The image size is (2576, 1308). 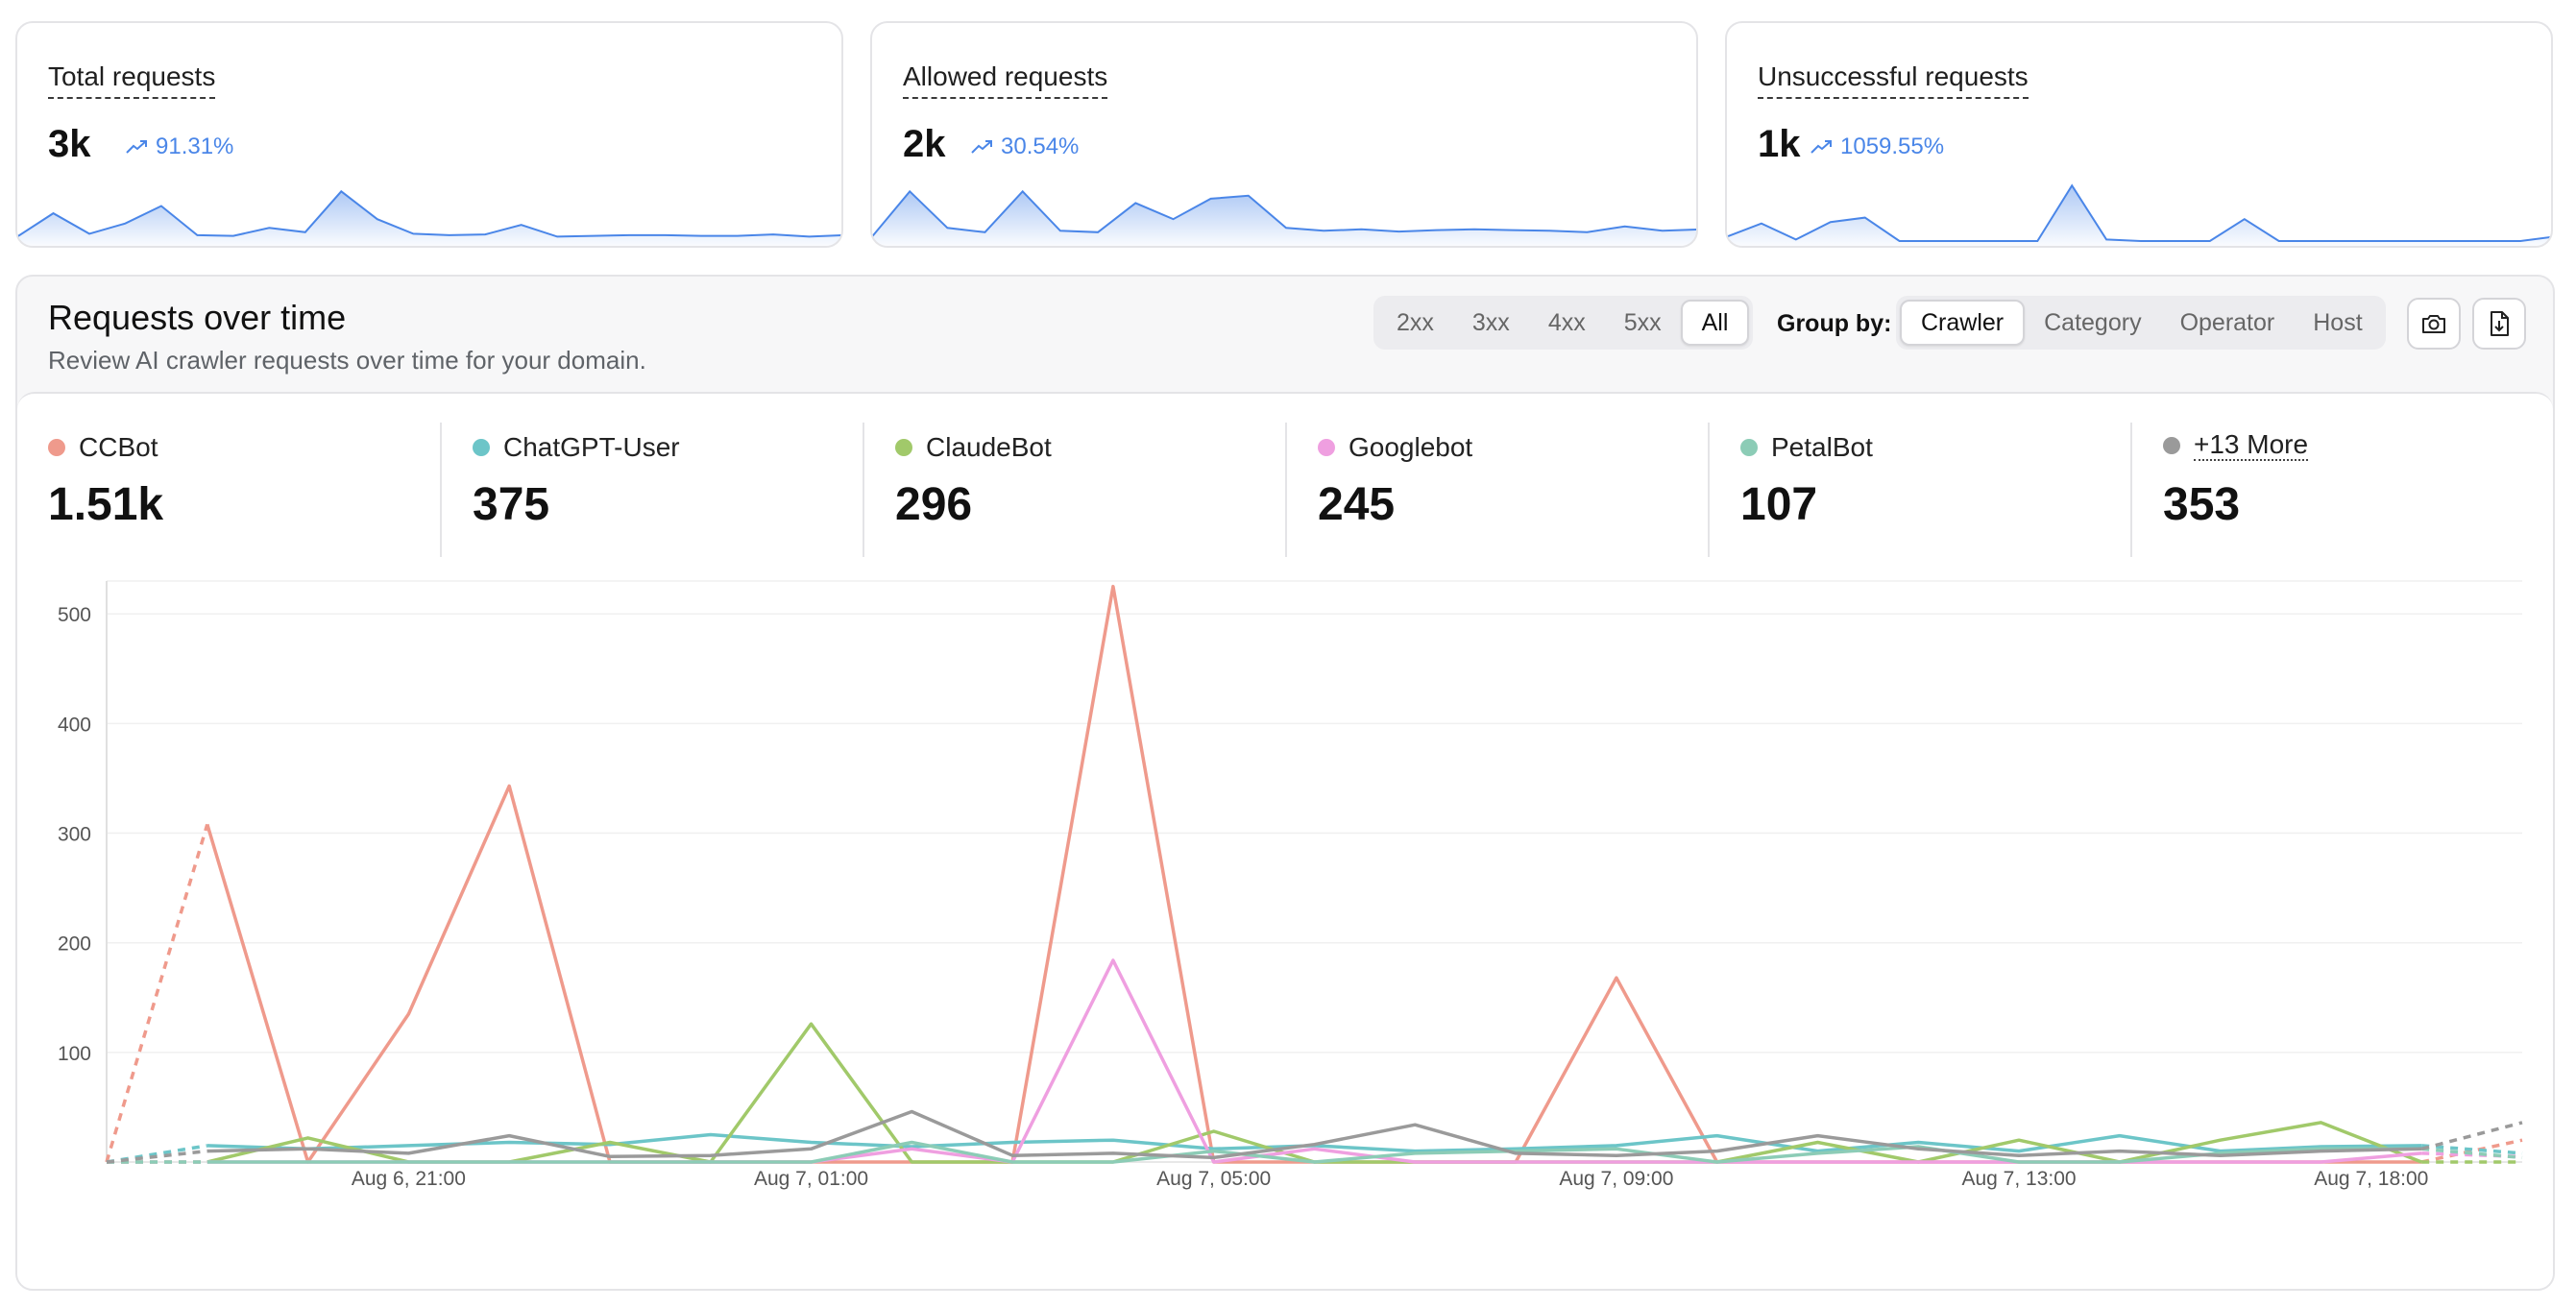 I want to click on download-button, so click(x=2499, y=324).